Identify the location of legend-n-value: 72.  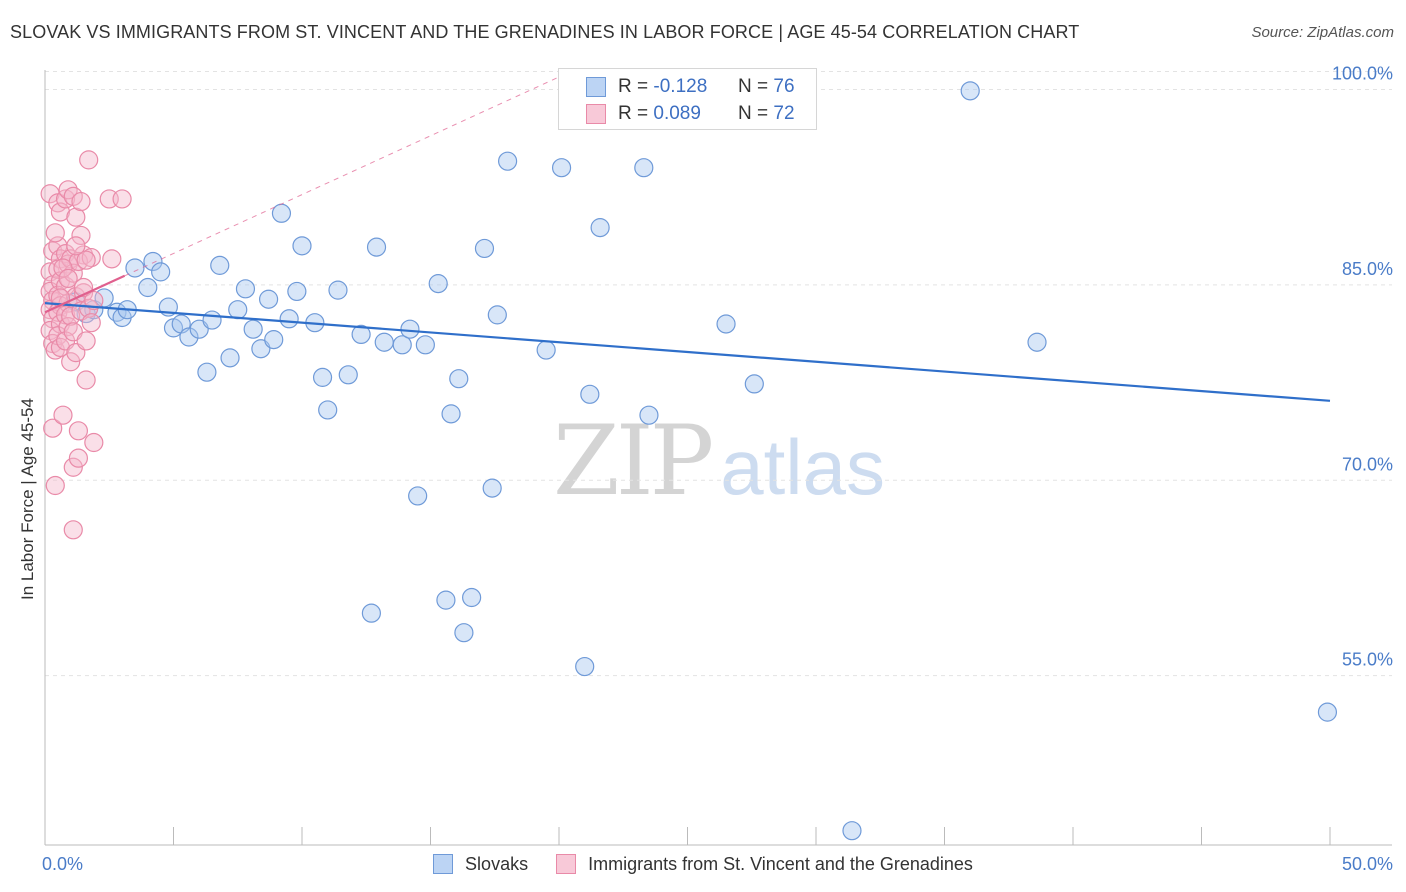
(784, 113).